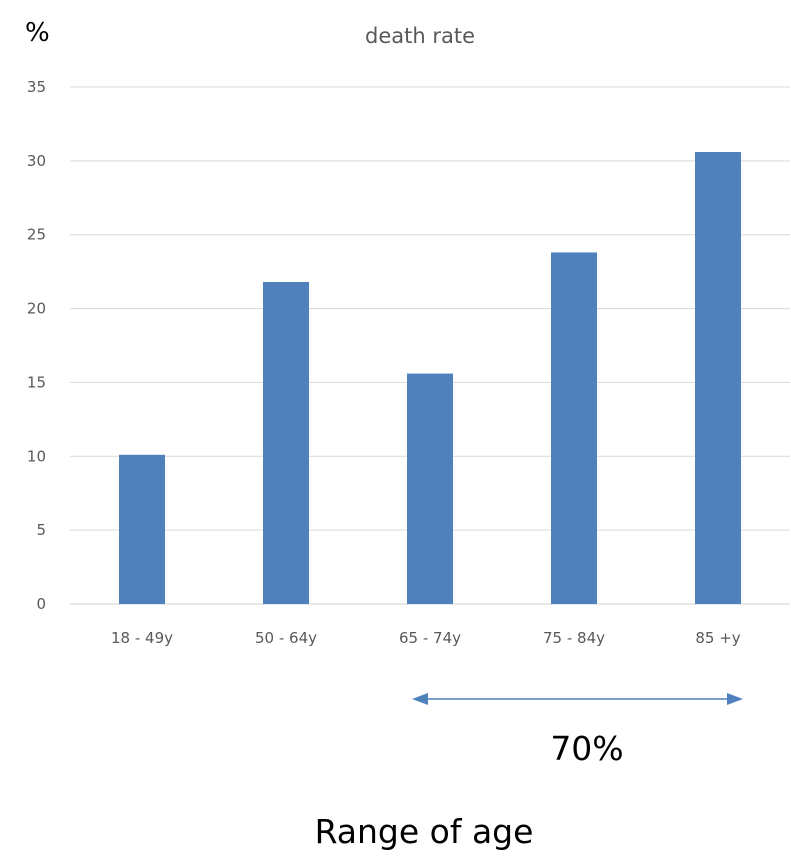  I want to click on chart-title: death rate, so click(420, 36).